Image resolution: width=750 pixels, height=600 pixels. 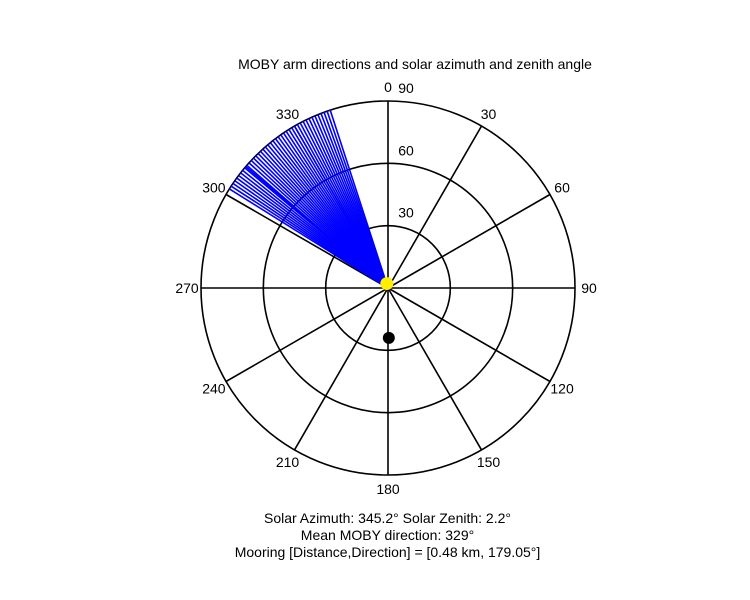 What do you see at coordinates (187, 288) in the screenshot?
I see `angle-tick-270: 270` at bounding box center [187, 288].